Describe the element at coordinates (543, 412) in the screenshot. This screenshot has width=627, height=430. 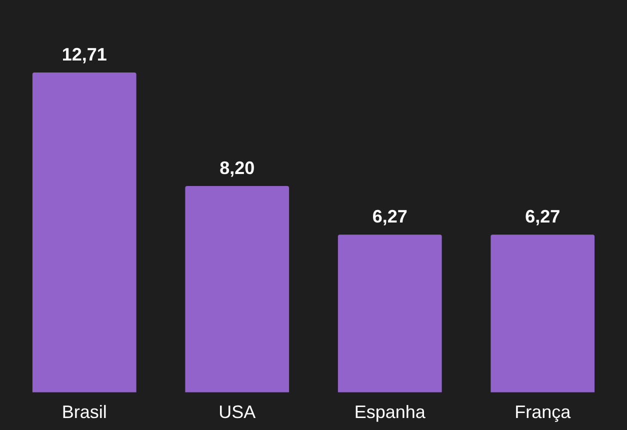
I see `x-tick-label: França` at that location.